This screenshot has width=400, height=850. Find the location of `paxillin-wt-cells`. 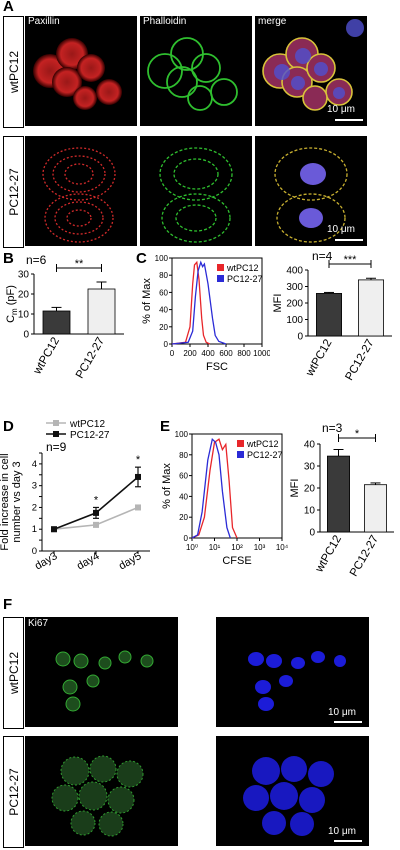

paxillin-wt-cells is located at coordinates (77, 74).